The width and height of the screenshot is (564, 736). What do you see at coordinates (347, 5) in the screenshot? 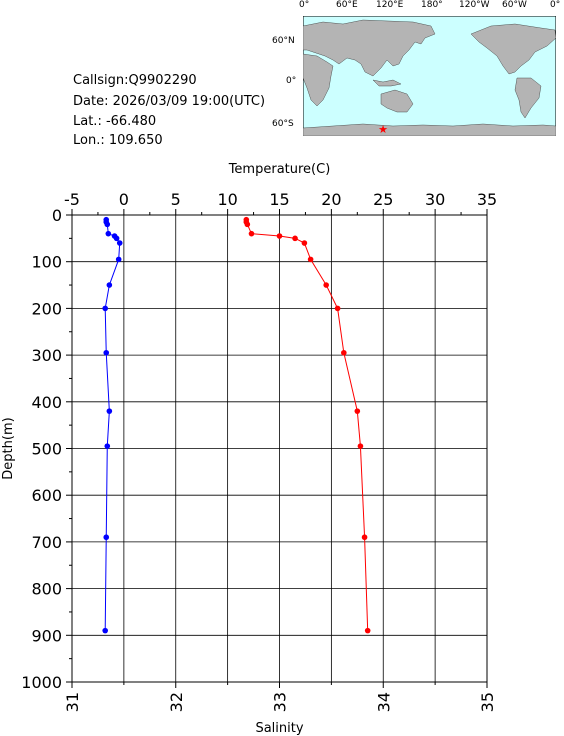
I see `map-label-60e: 60°E` at bounding box center [347, 5].